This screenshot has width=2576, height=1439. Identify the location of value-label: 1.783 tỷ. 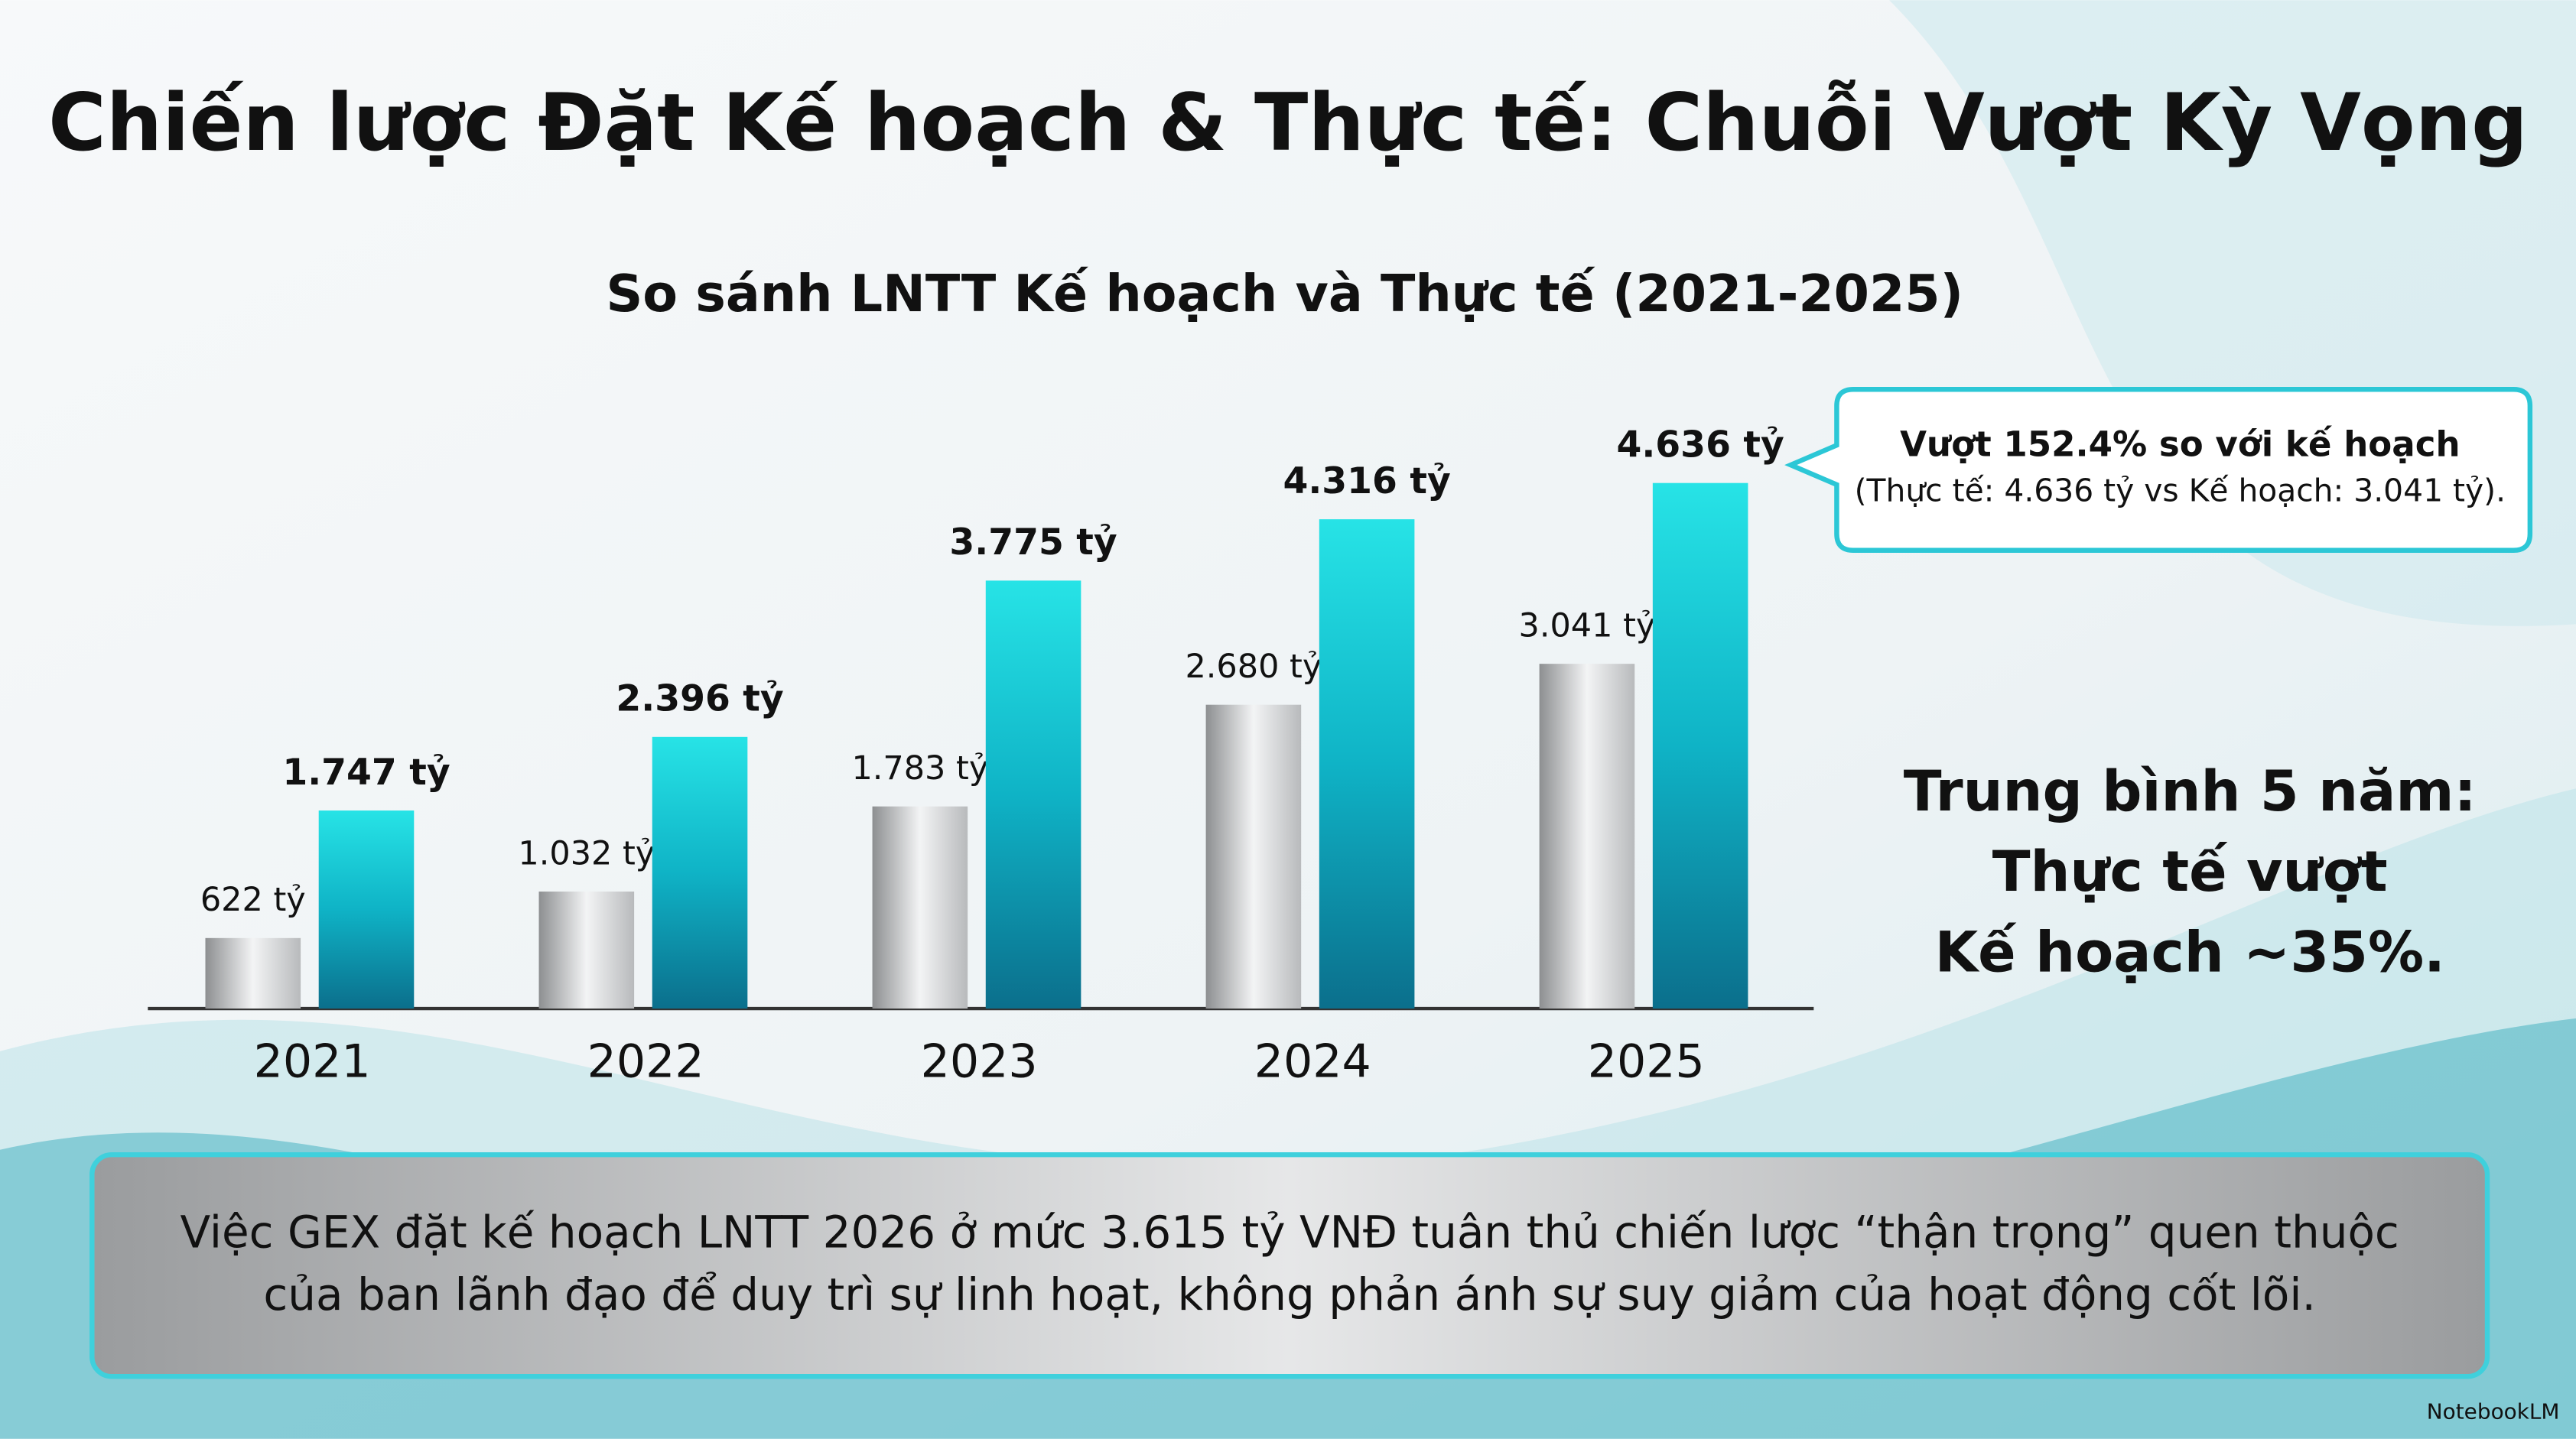
(919, 769).